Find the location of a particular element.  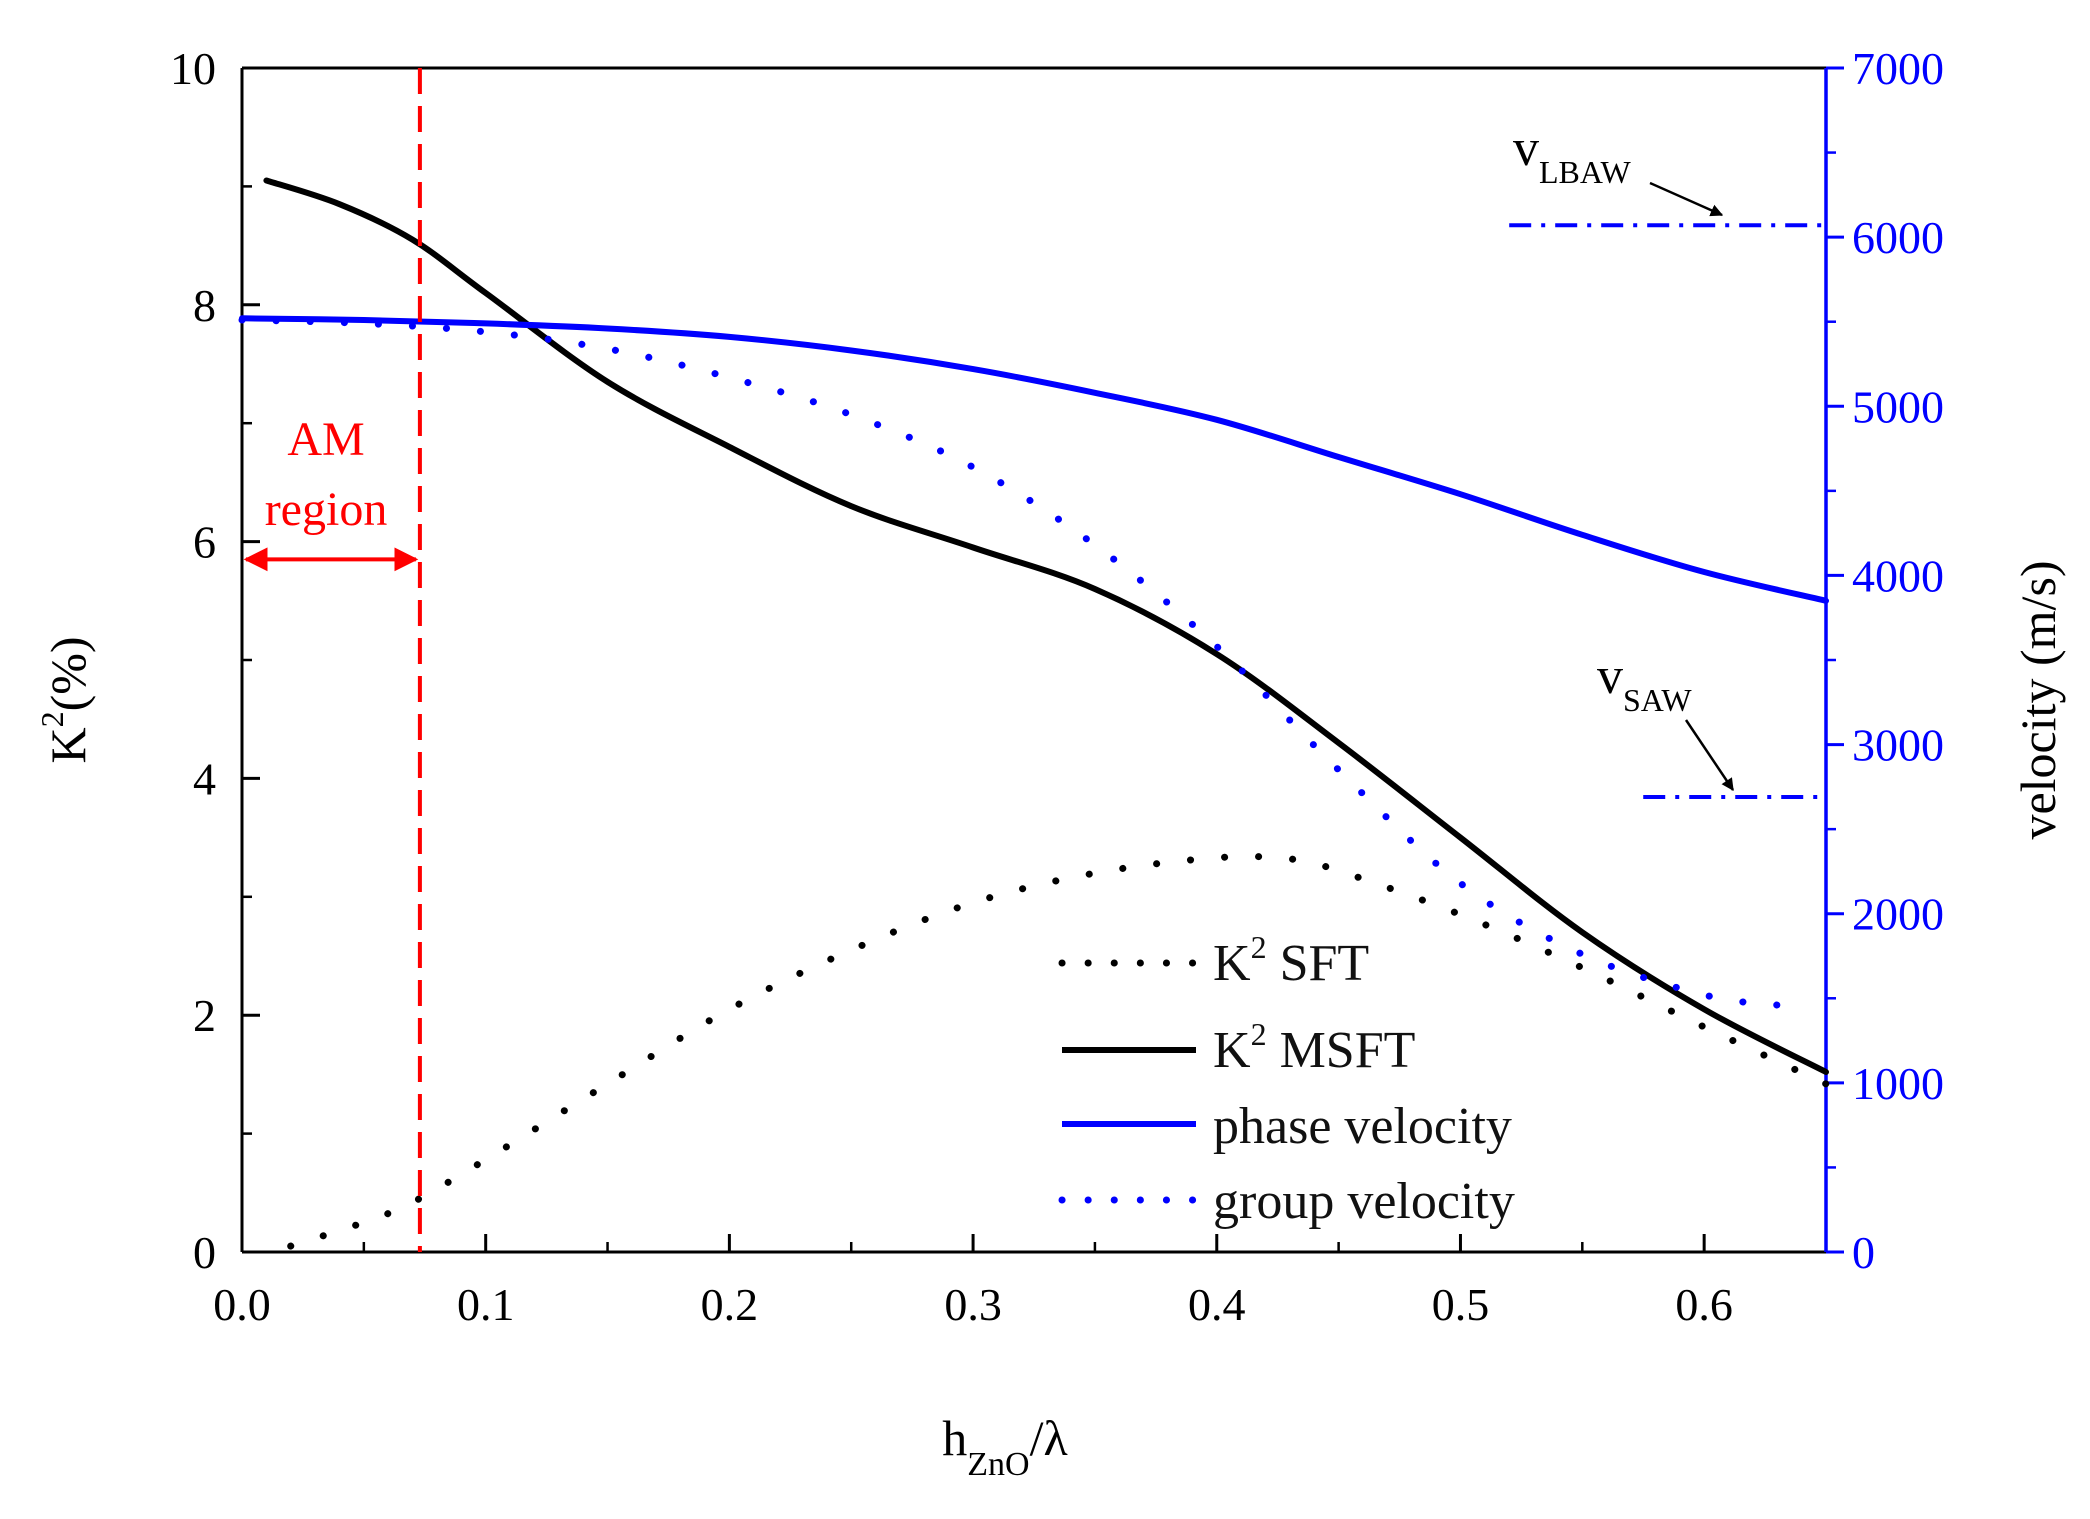

legend-label-k2-sft: K2 SFT is located at coordinates (1291, 960).